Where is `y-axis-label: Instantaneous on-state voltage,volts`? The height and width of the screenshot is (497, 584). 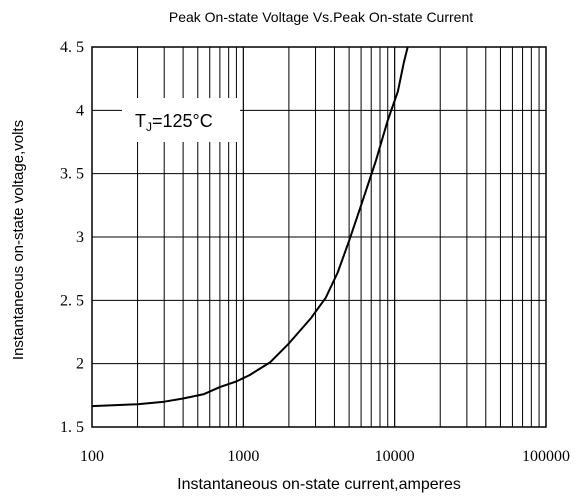 y-axis-label: Instantaneous on-state voltage,volts is located at coordinates (18, 240).